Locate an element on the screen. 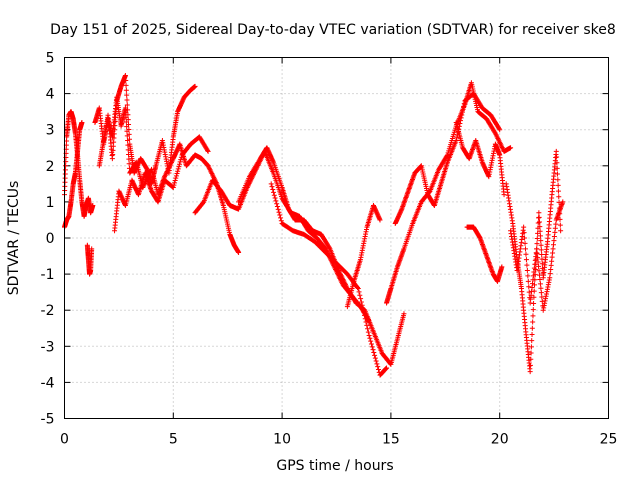 The image size is (640, 480). y-tick-label: -1 is located at coordinates (48, 275).